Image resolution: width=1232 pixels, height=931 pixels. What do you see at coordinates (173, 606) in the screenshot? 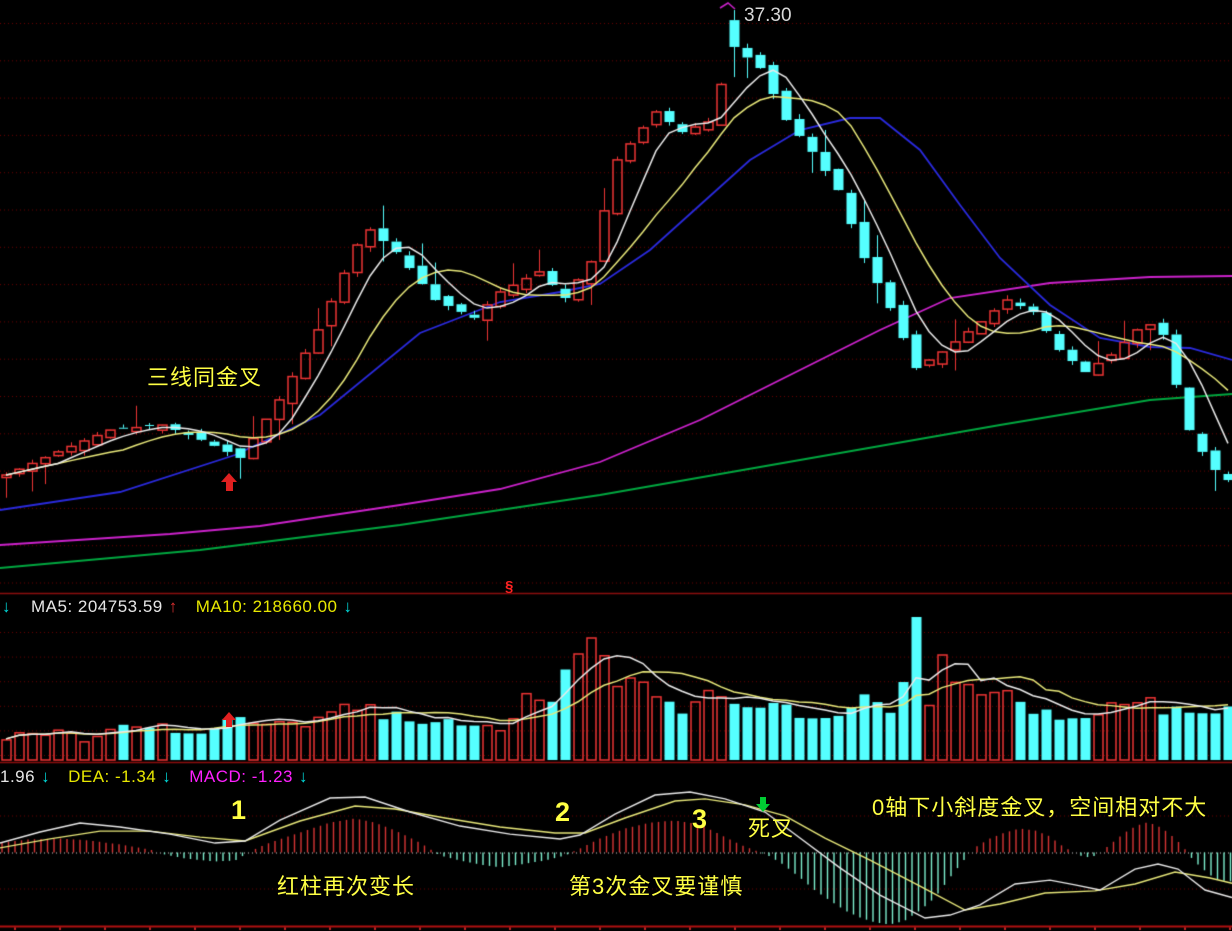
I see `ma5-up-arrow-icon: ↑` at bounding box center [173, 606].